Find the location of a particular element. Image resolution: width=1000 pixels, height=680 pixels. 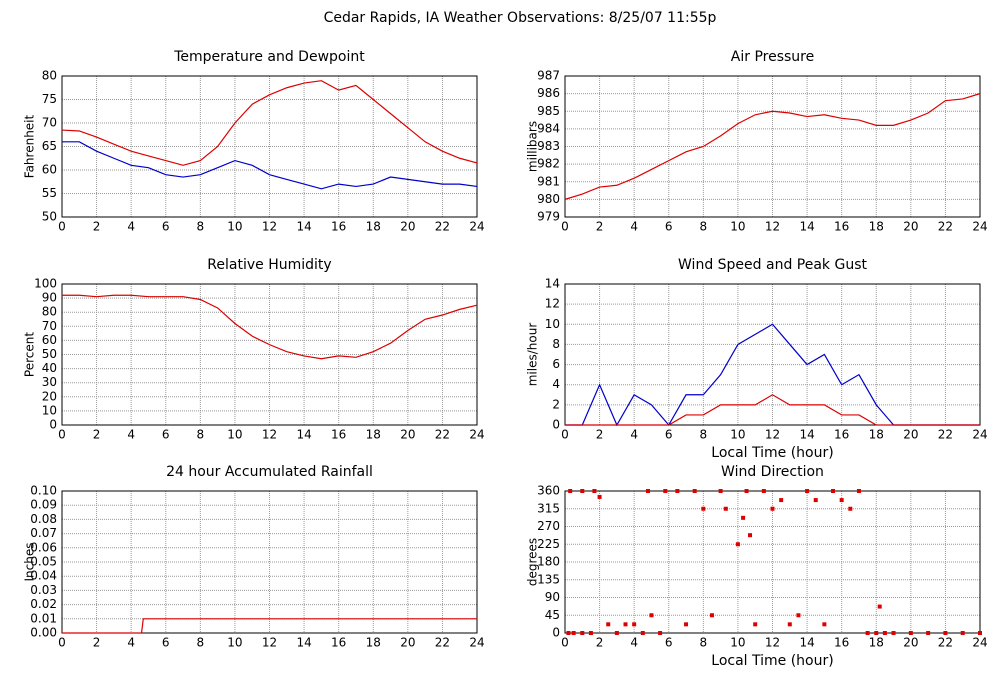

series-line is located at coordinates (772, 410).